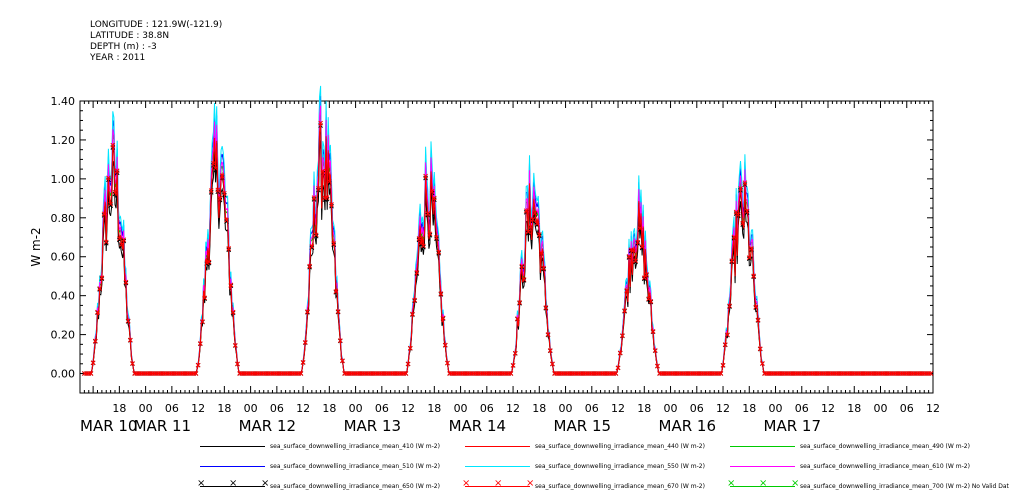  I want to click on x-day-label: MAR 17, so click(792, 426).